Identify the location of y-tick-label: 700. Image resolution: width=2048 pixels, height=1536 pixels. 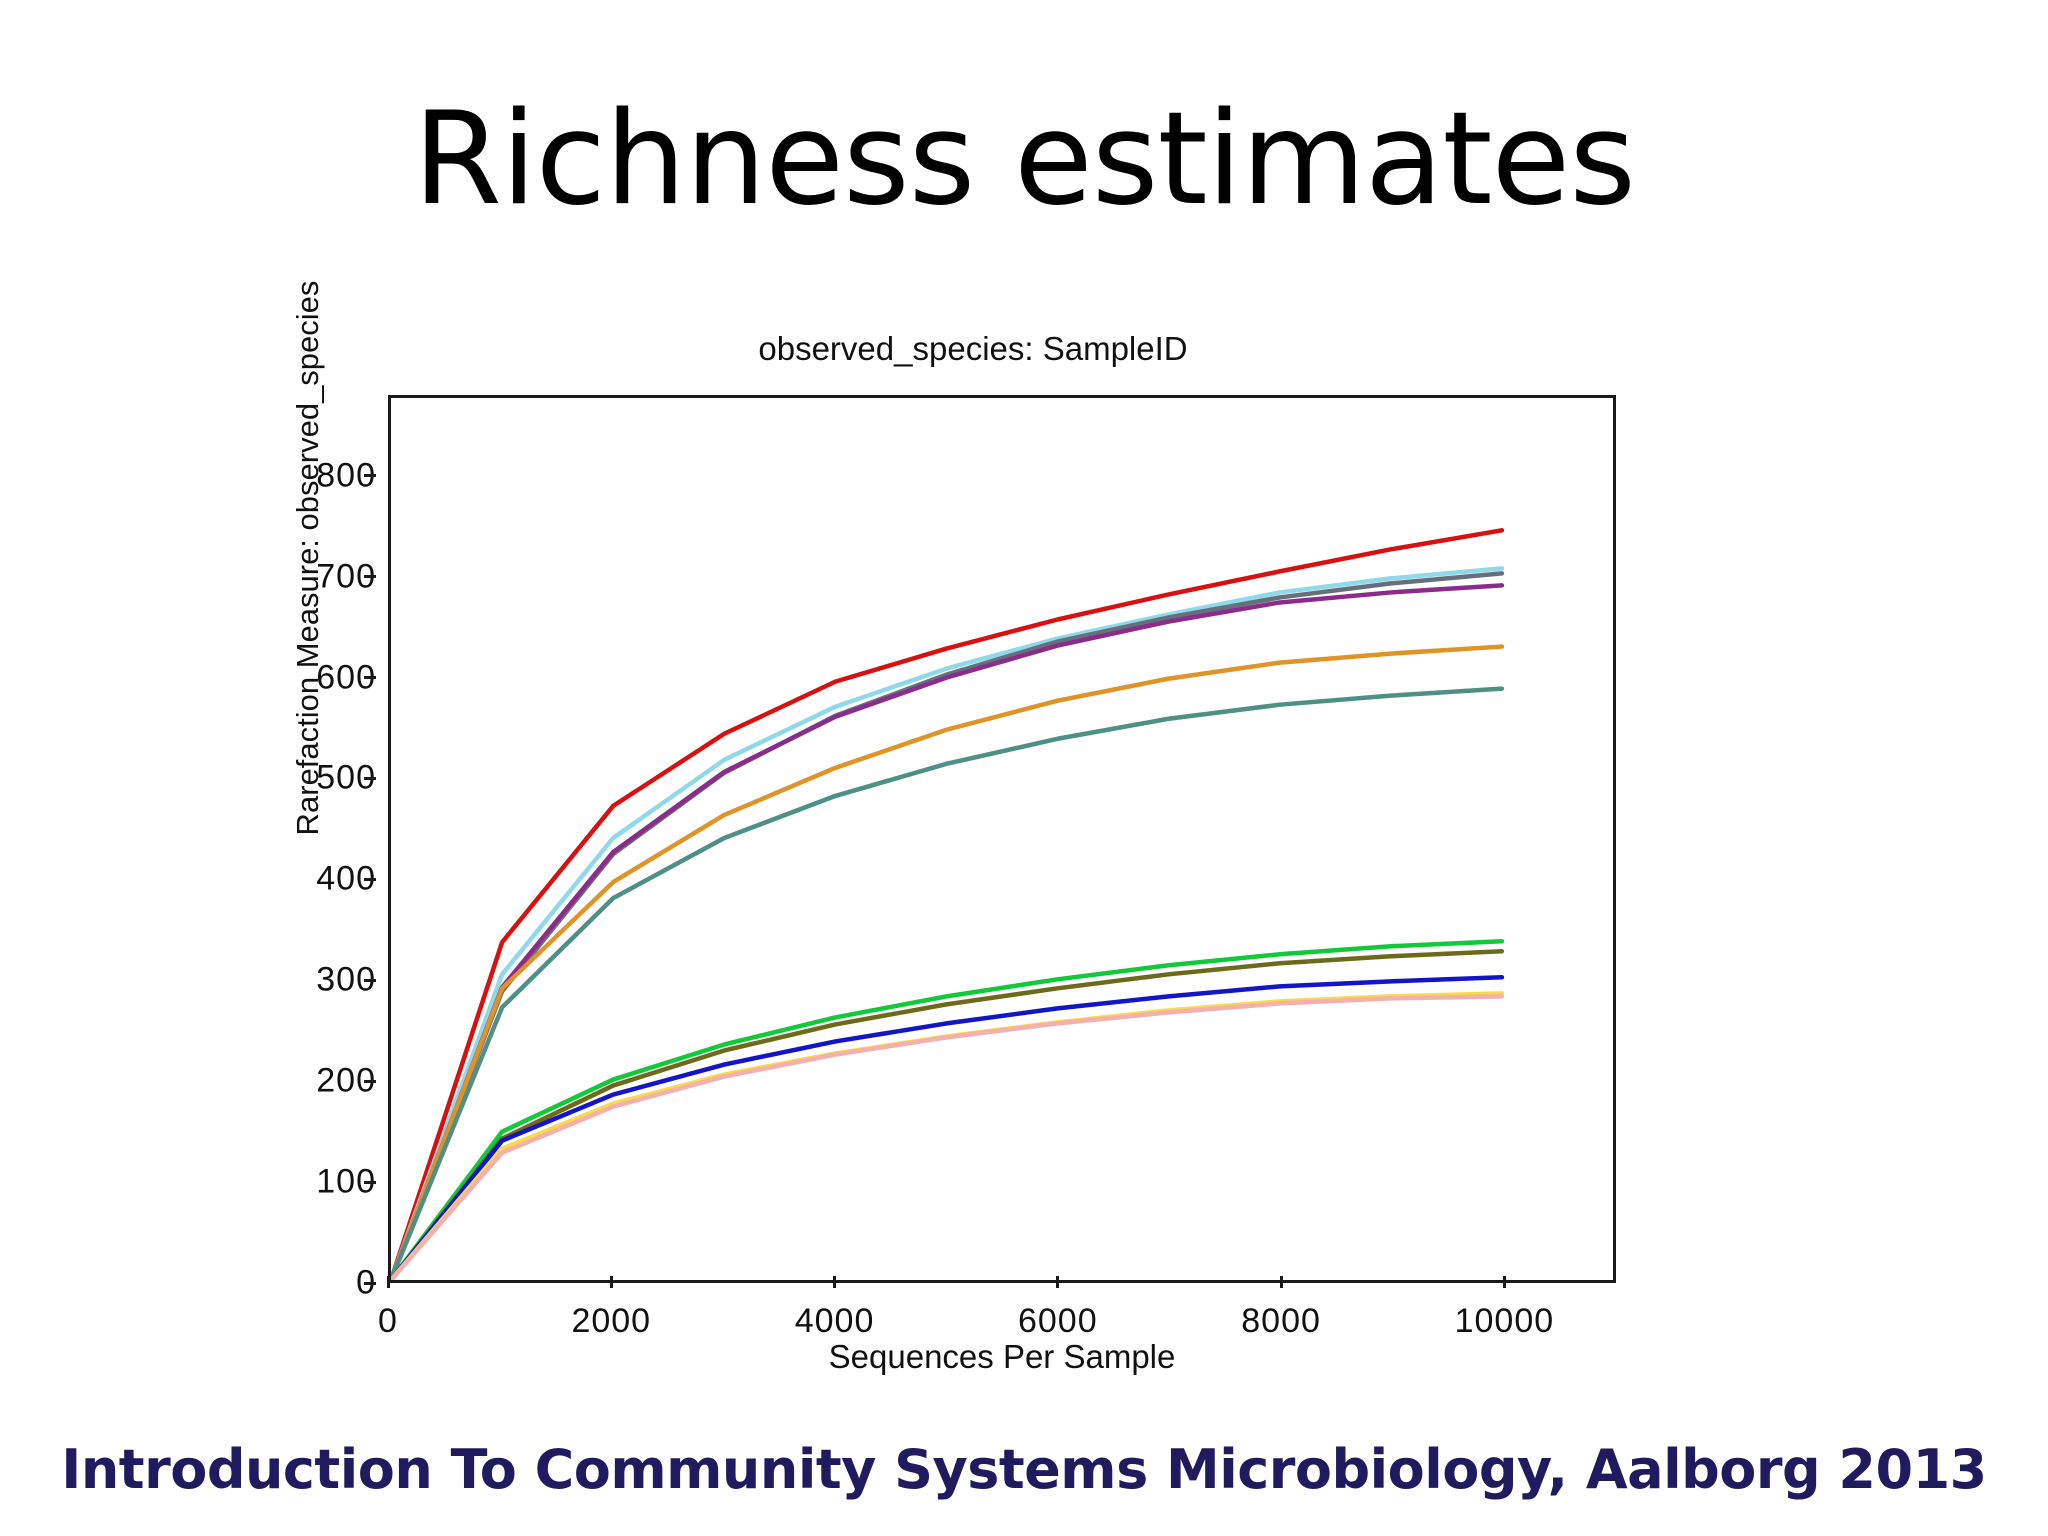
(346, 576).